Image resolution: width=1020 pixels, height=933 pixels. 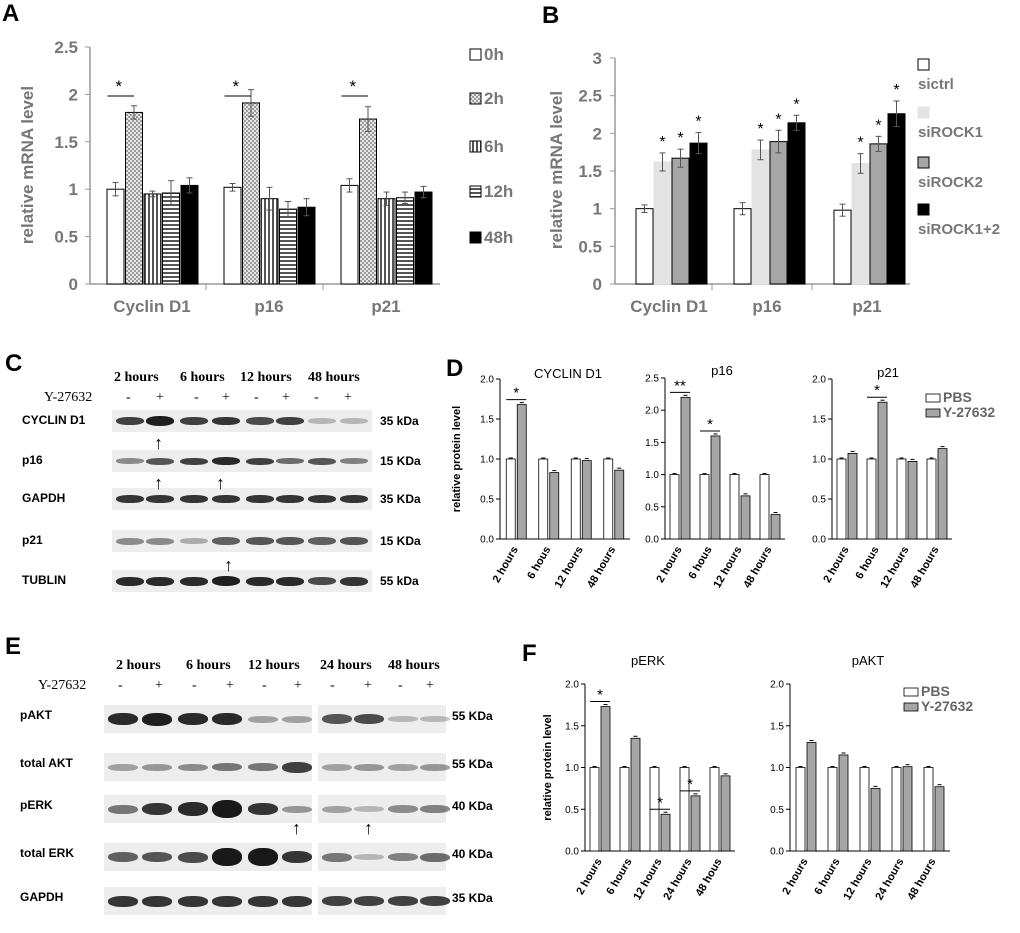 What do you see at coordinates (950, 182) in the screenshot?
I see `legend-label-siROCK2: siROCK2` at bounding box center [950, 182].